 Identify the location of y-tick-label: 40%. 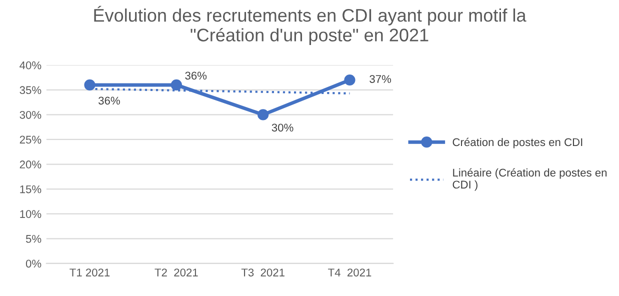
(31, 65).